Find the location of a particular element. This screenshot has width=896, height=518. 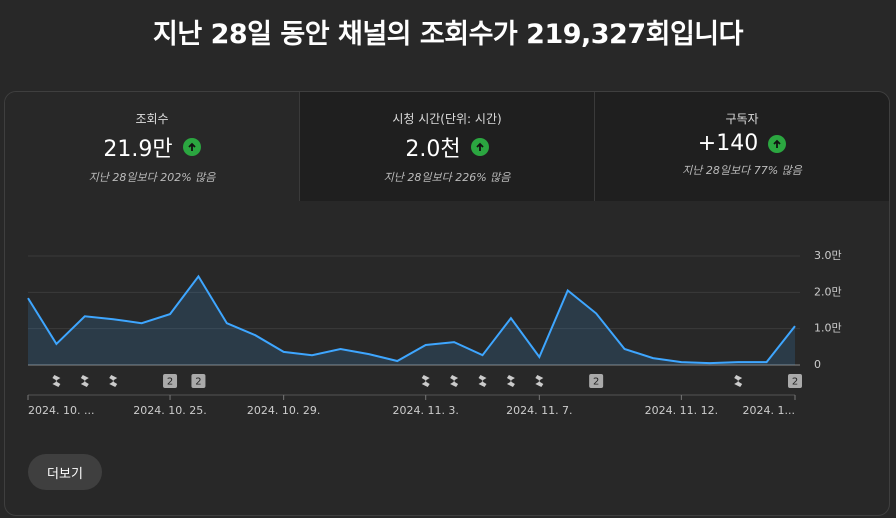

area is located at coordinates (411, 320).